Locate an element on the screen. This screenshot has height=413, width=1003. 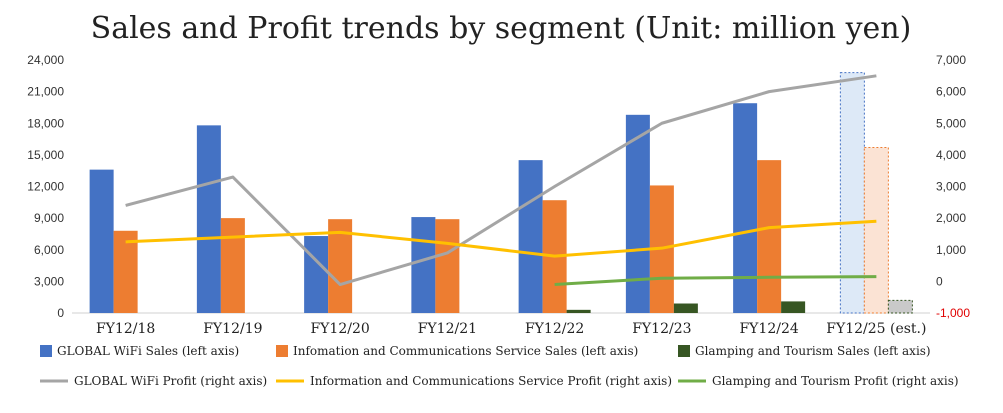
left-tick-label: 9,000 is located at coordinates (49, 218).